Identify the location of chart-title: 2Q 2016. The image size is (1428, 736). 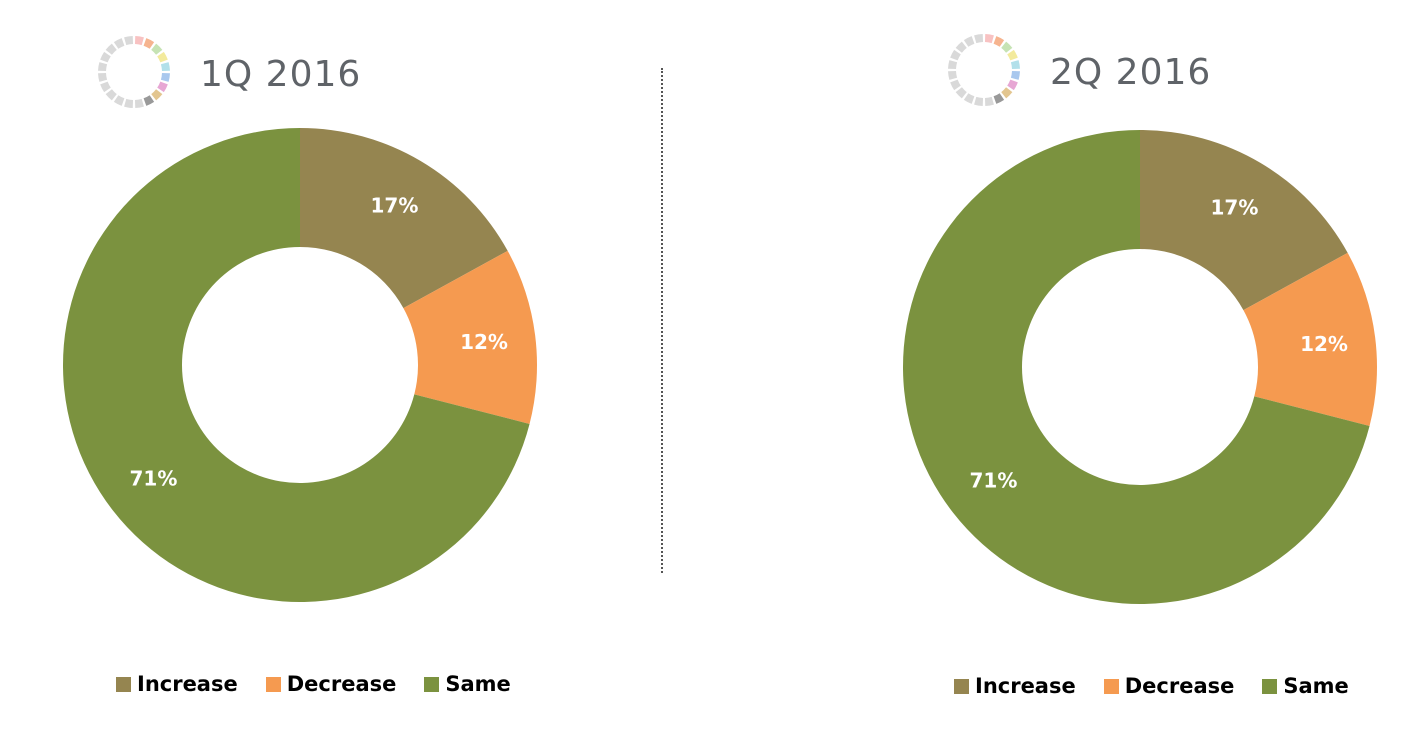
(1131, 72).